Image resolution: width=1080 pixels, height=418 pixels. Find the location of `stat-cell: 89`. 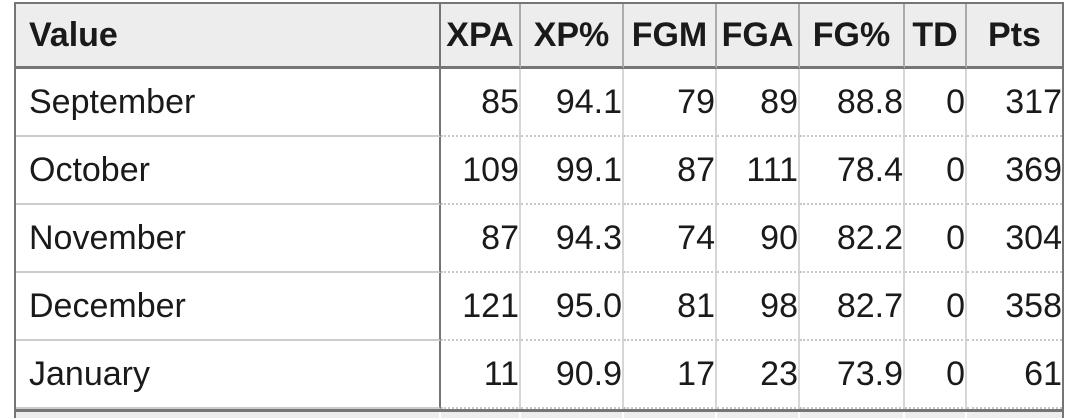

stat-cell: 89 is located at coordinates (758, 103).